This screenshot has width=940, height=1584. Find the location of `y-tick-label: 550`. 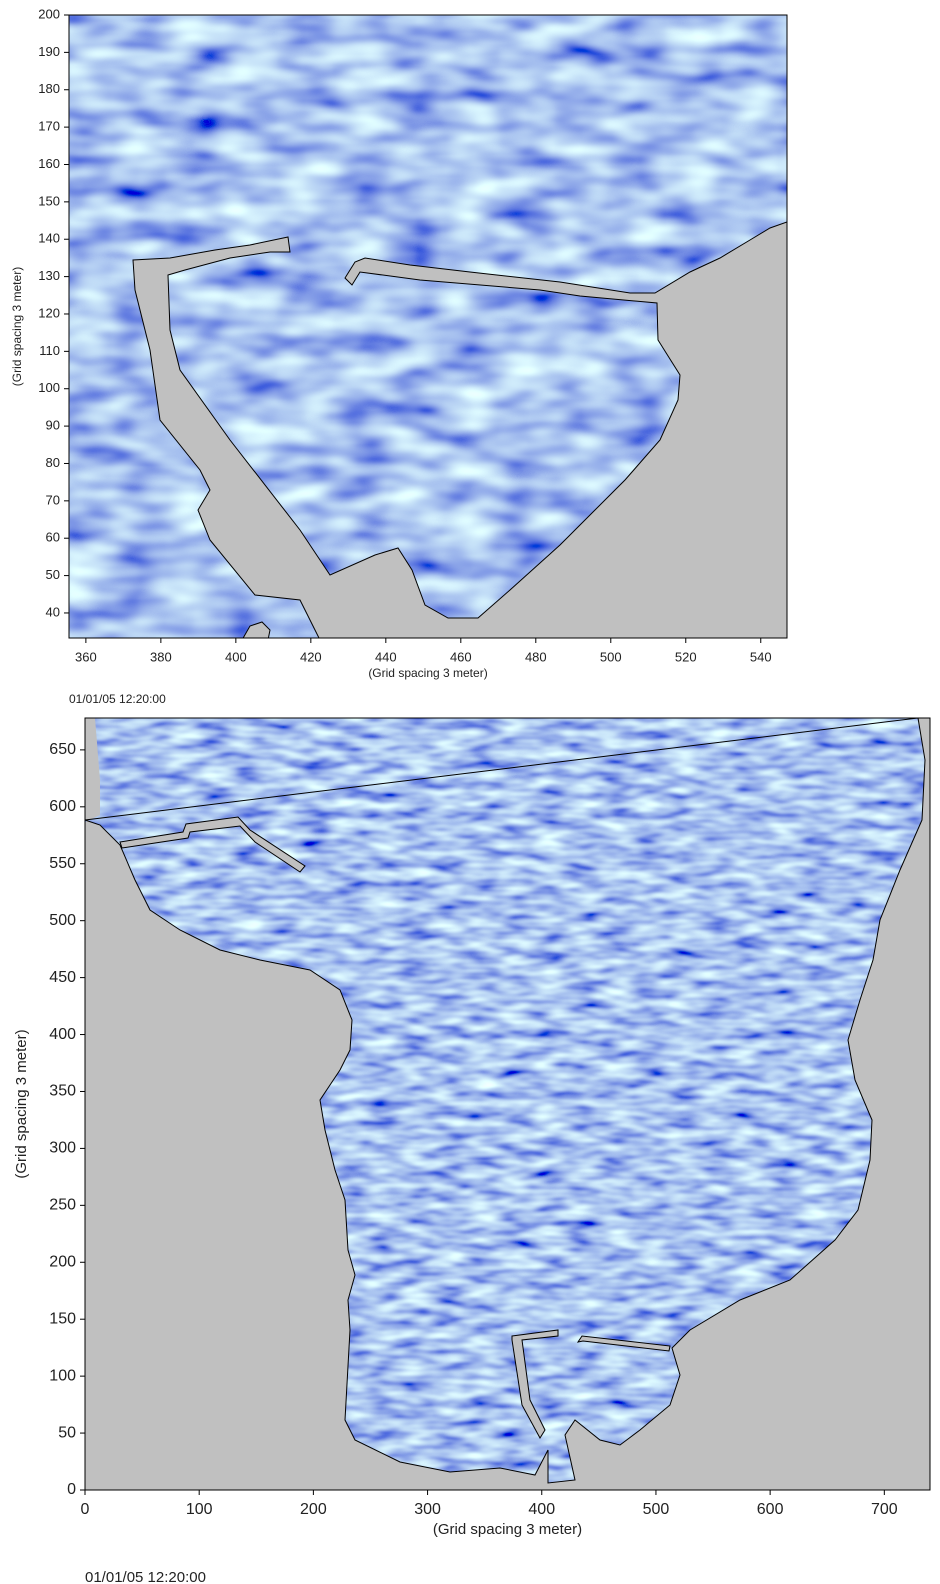

y-tick-label: 550 is located at coordinates (62, 863).